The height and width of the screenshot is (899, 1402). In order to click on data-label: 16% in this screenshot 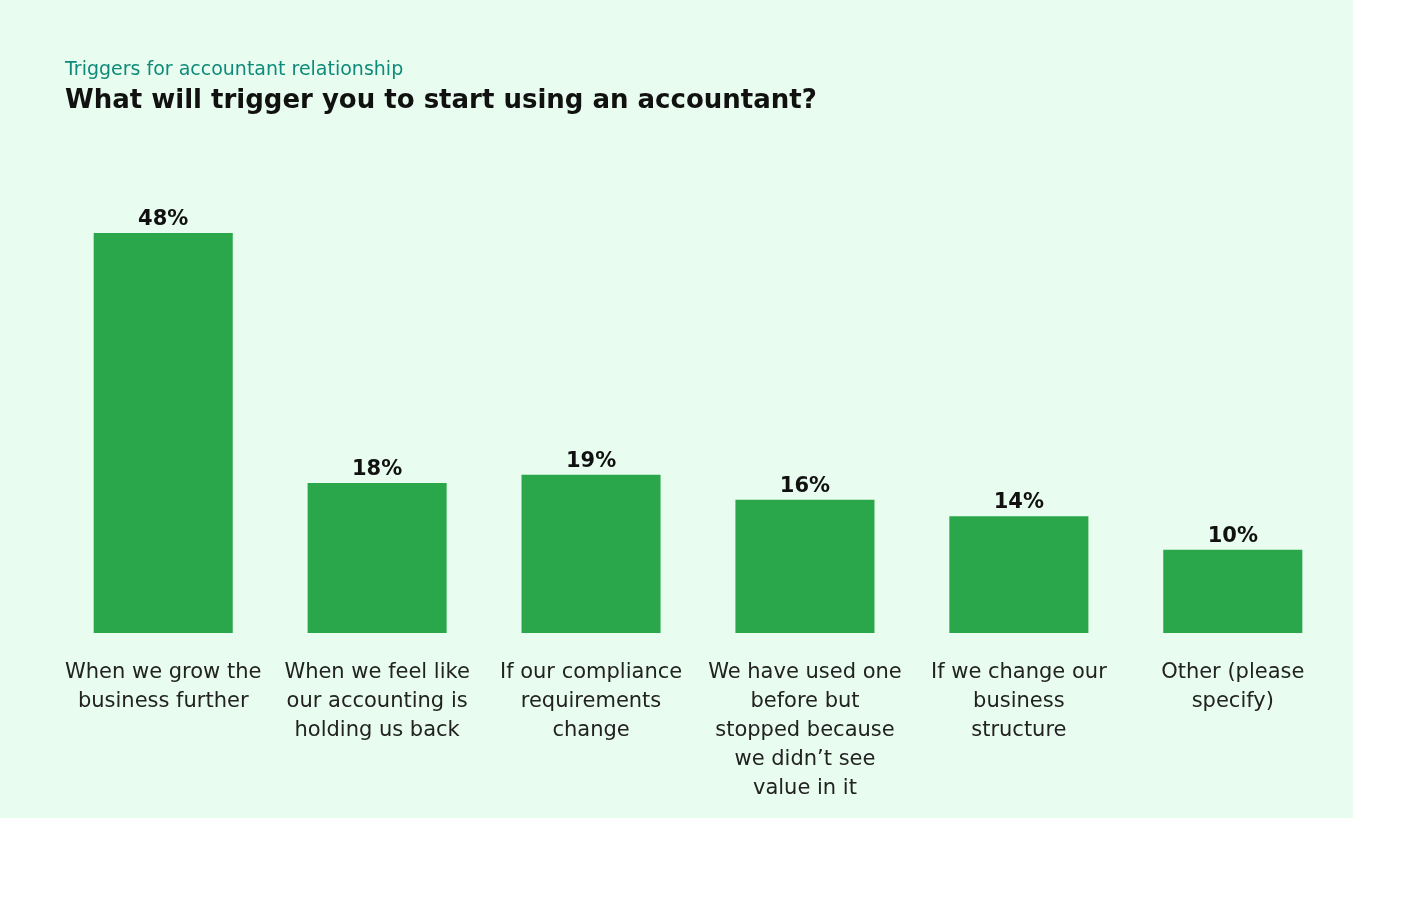, I will do `click(805, 484)`.